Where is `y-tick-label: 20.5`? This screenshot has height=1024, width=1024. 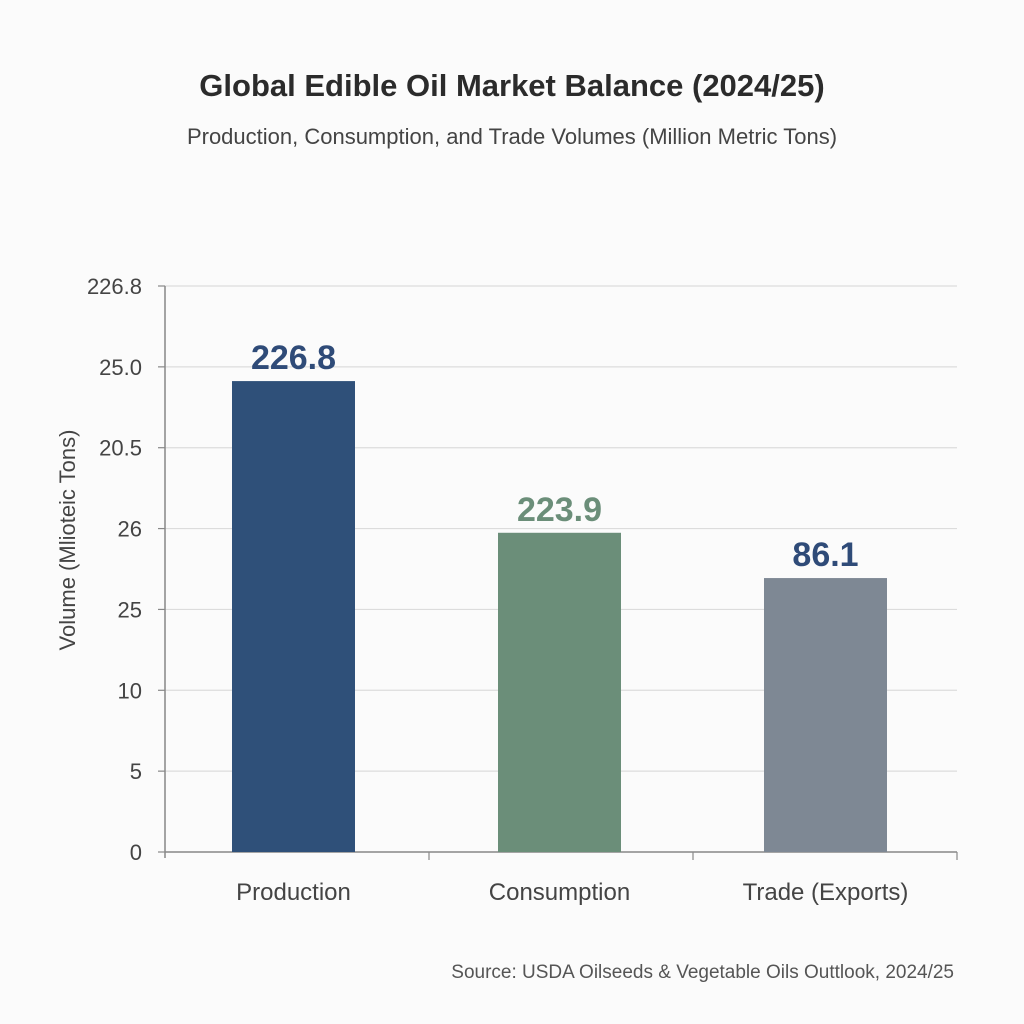
y-tick-label: 20.5 is located at coordinates (120, 448).